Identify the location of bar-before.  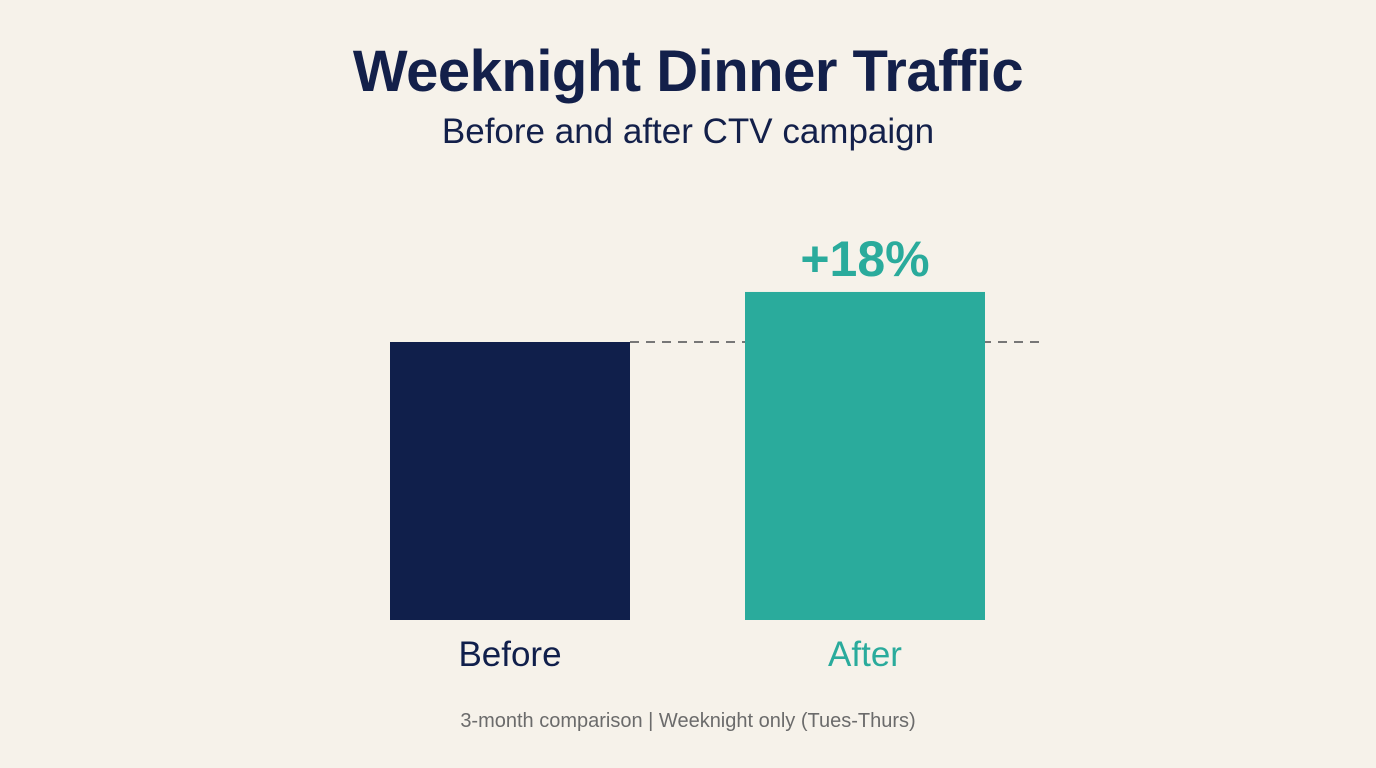
(510, 481).